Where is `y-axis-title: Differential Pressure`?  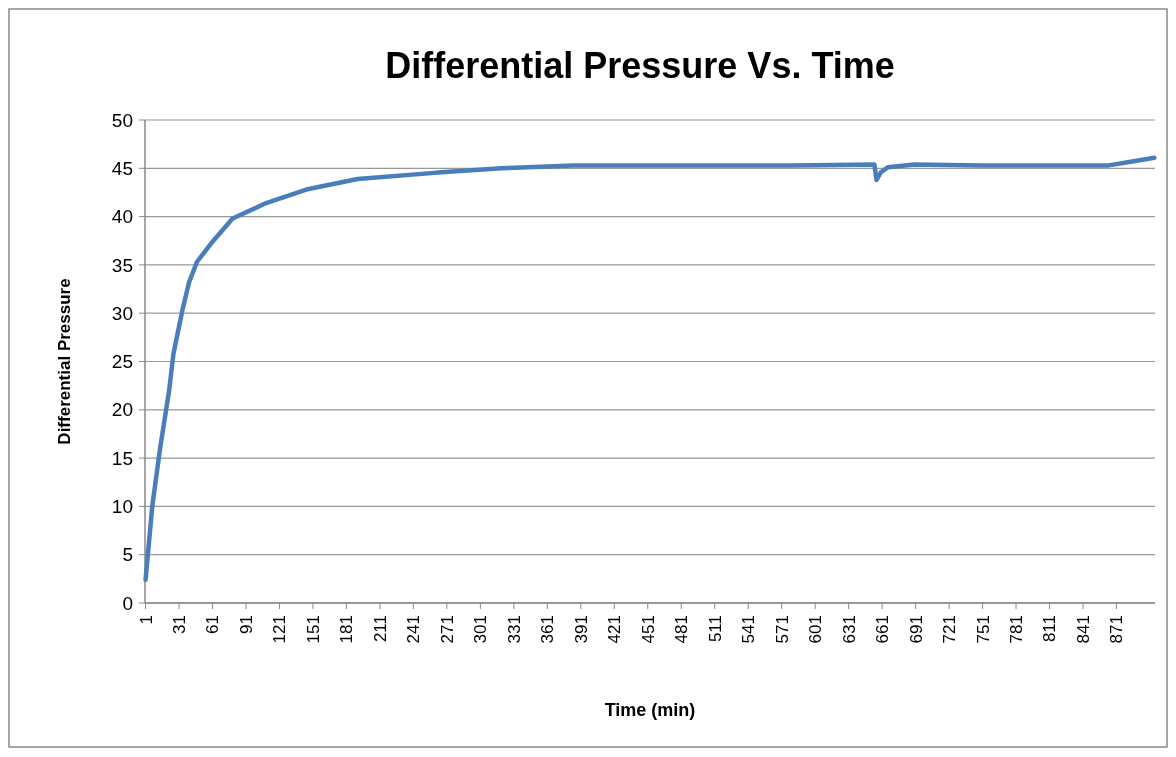 y-axis-title: Differential Pressure is located at coordinates (64, 361).